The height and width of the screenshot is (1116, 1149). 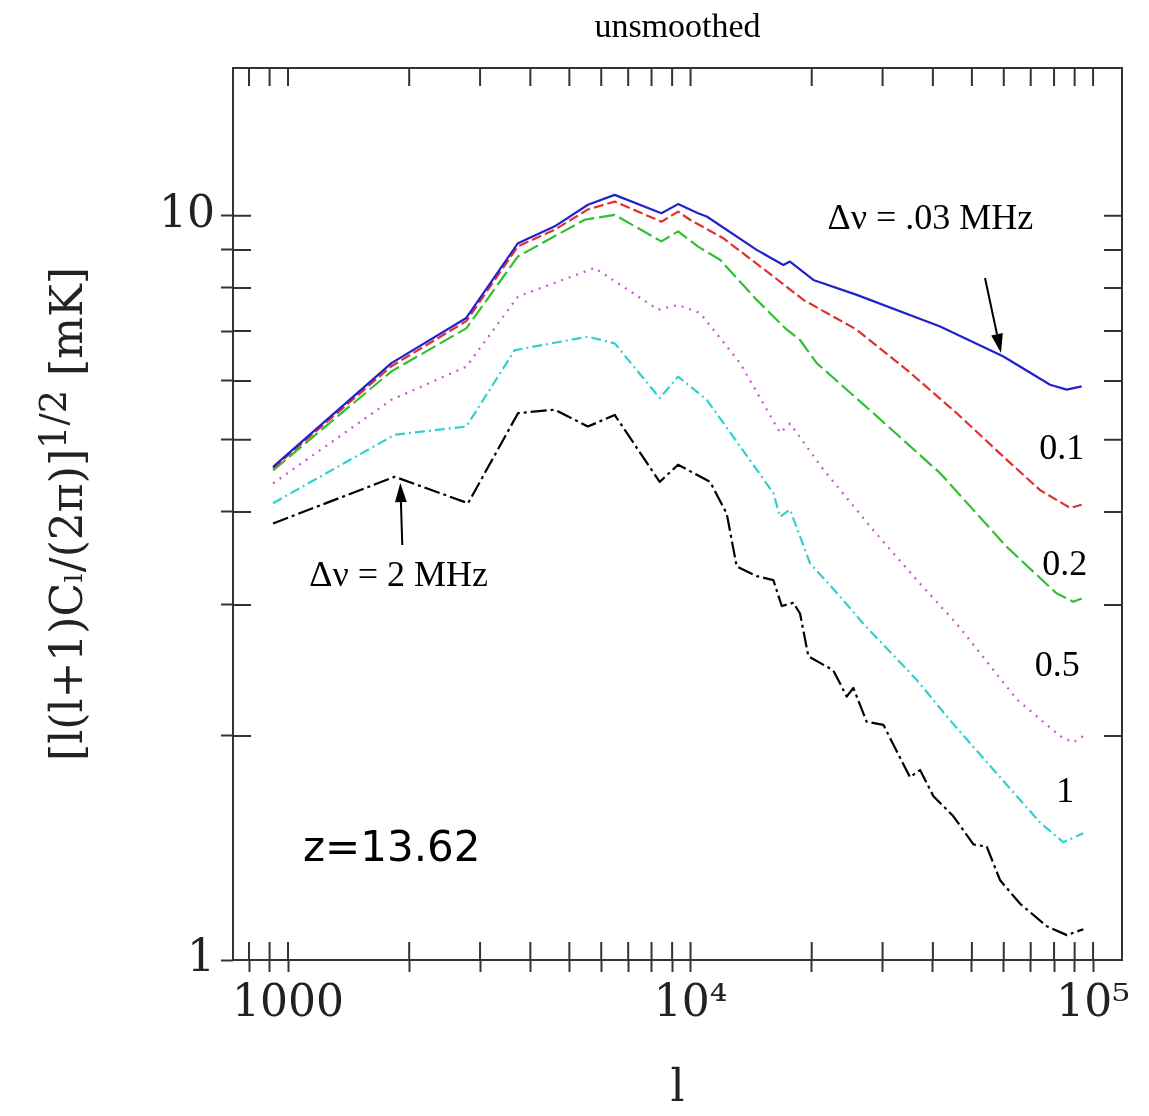 What do you see at coordinates (930, 217) in the screenshot?
I see `series-label: Δν = .03 MHz` at bounding box center [930, 217].